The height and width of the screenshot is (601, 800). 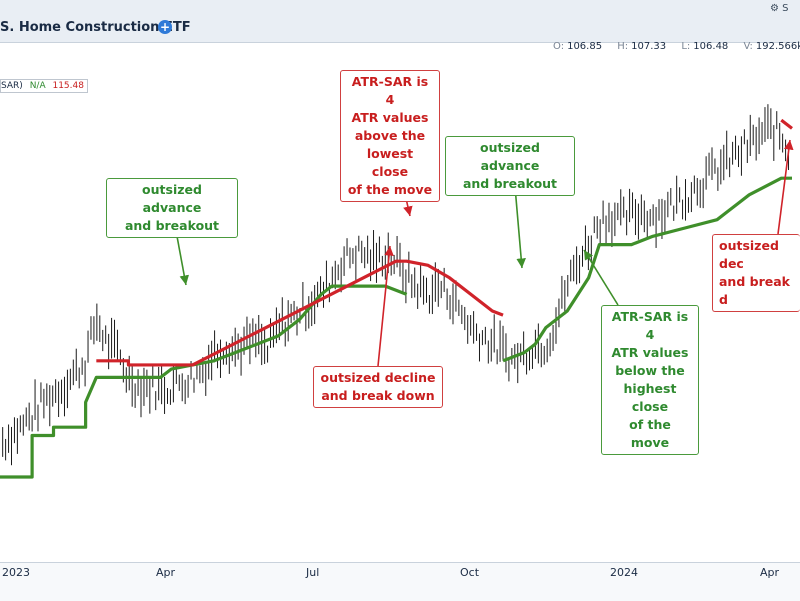 What do you see at coordinates (400, 581) in the screenshot?
I see `x-axis` at bounding box center [400, 581].